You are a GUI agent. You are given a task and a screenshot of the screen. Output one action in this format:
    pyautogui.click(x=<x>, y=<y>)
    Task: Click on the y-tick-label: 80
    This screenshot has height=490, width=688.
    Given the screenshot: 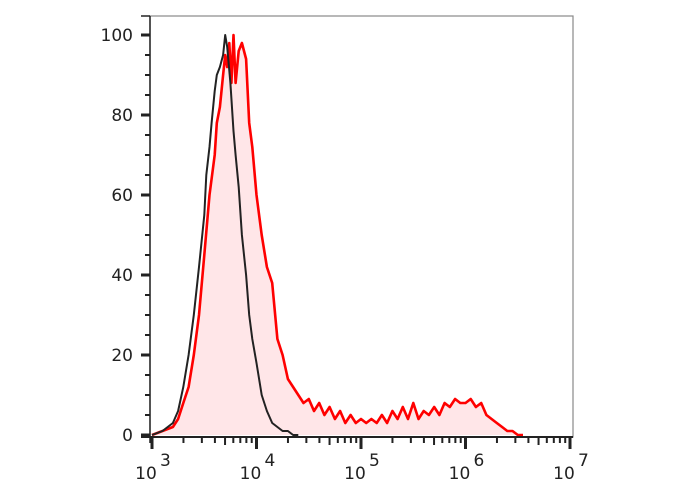 What is the action you would take?
    pyautogui.click(x=122, y=116)
    